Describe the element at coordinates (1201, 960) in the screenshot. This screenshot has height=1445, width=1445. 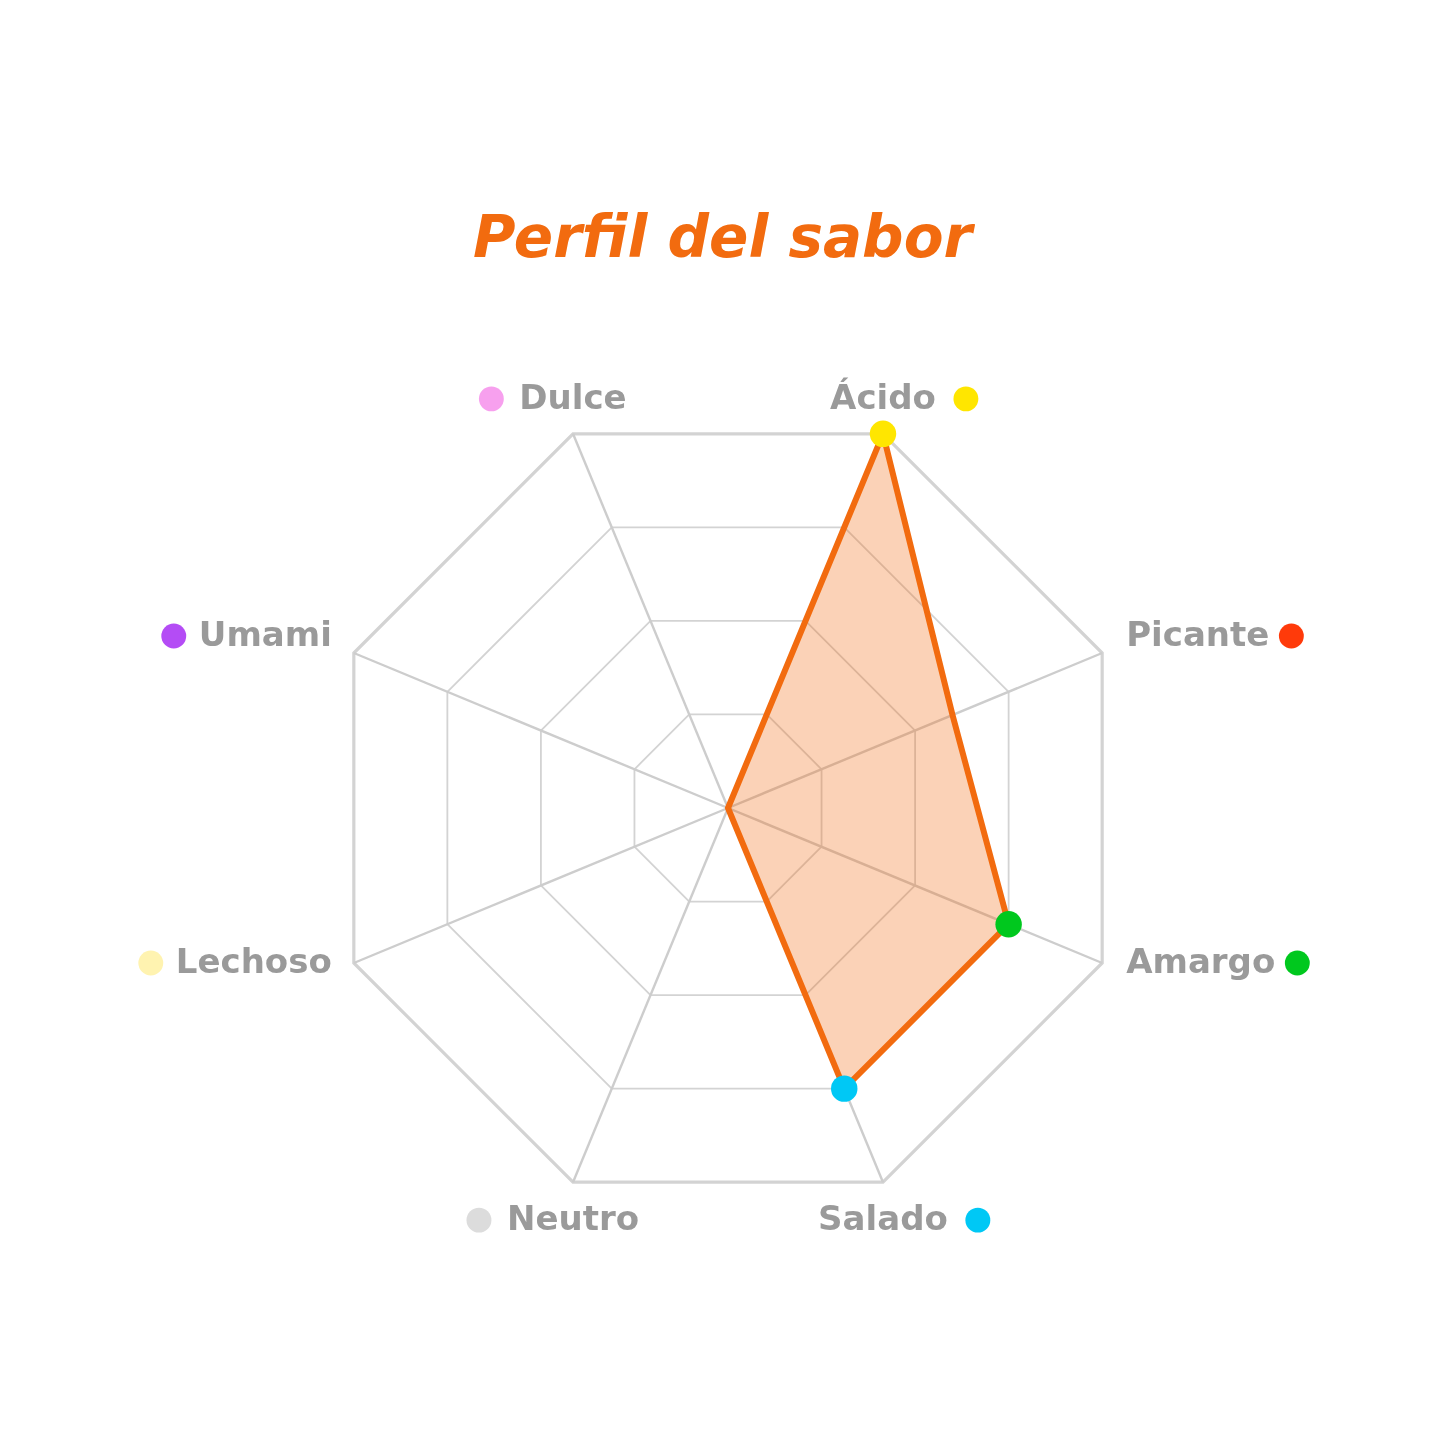
I see `spoke-label: Amargo` at that location.